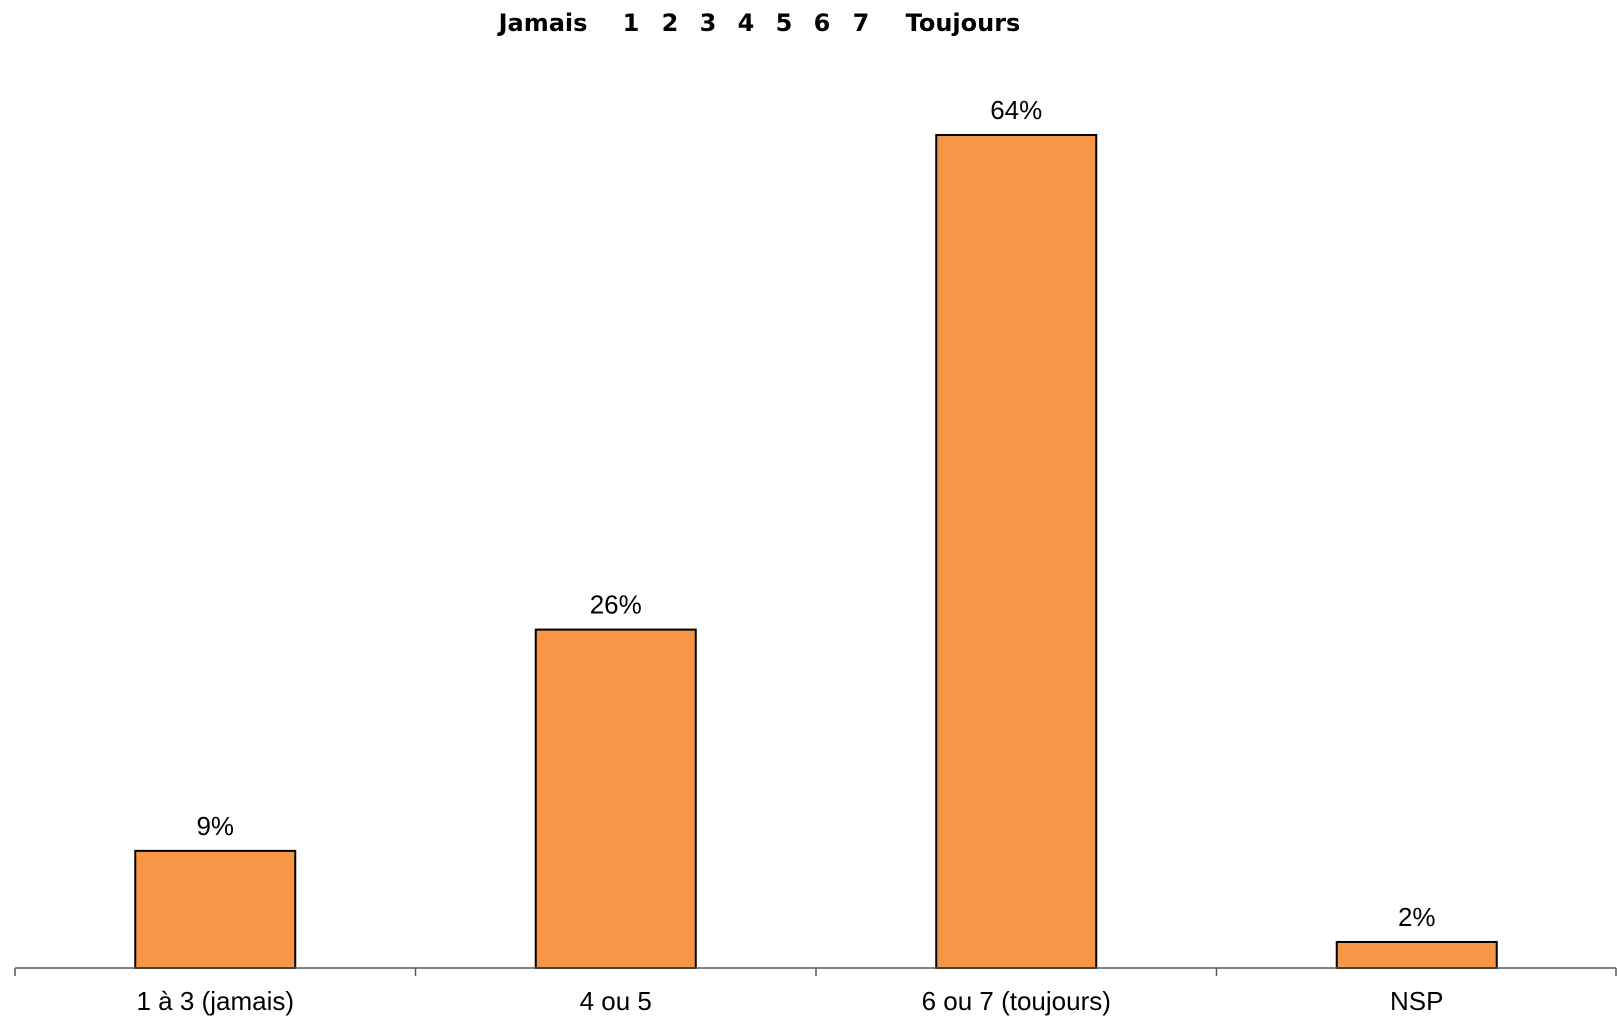 The height and width of the screenshot is (1021, 1617). What do you see at coordinates (822, 23) in the screenshot?
I see `scale-point-6: 6` at bounding box center [822, 23].